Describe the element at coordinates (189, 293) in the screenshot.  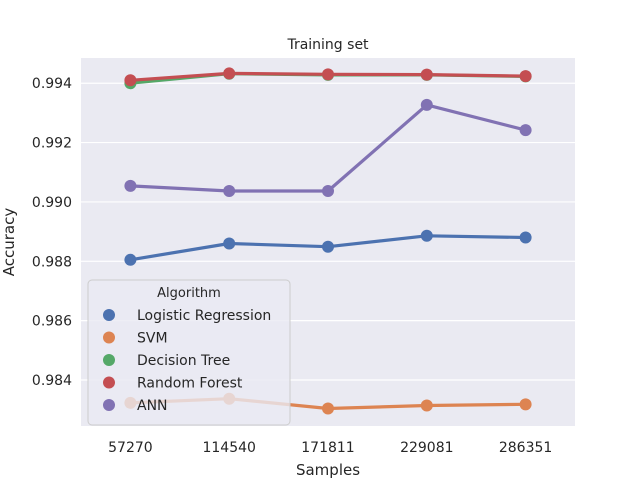
I see `legend-title: Algorithm` at that location.